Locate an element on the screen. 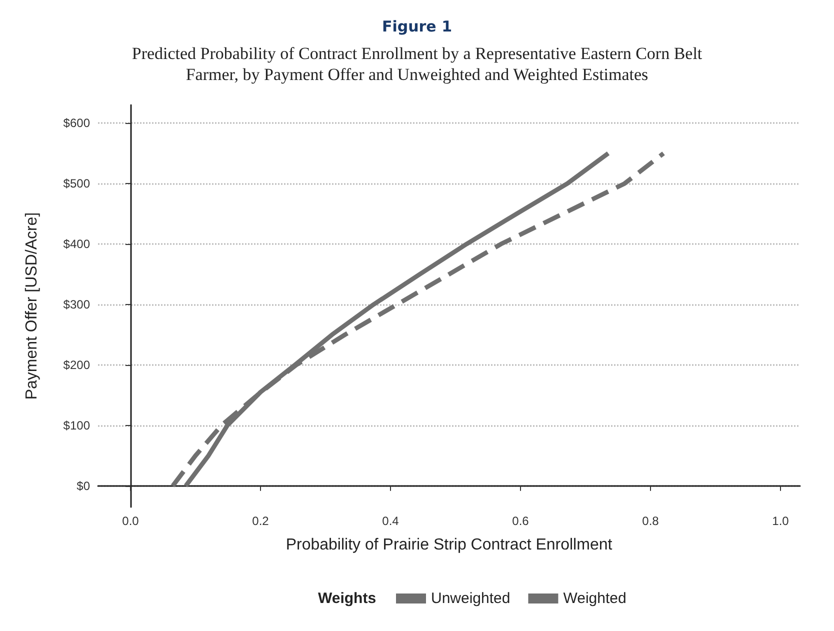 This screenshot has width=834, height=631. y-tick-label: $0 is located at coordinates (83, 485).